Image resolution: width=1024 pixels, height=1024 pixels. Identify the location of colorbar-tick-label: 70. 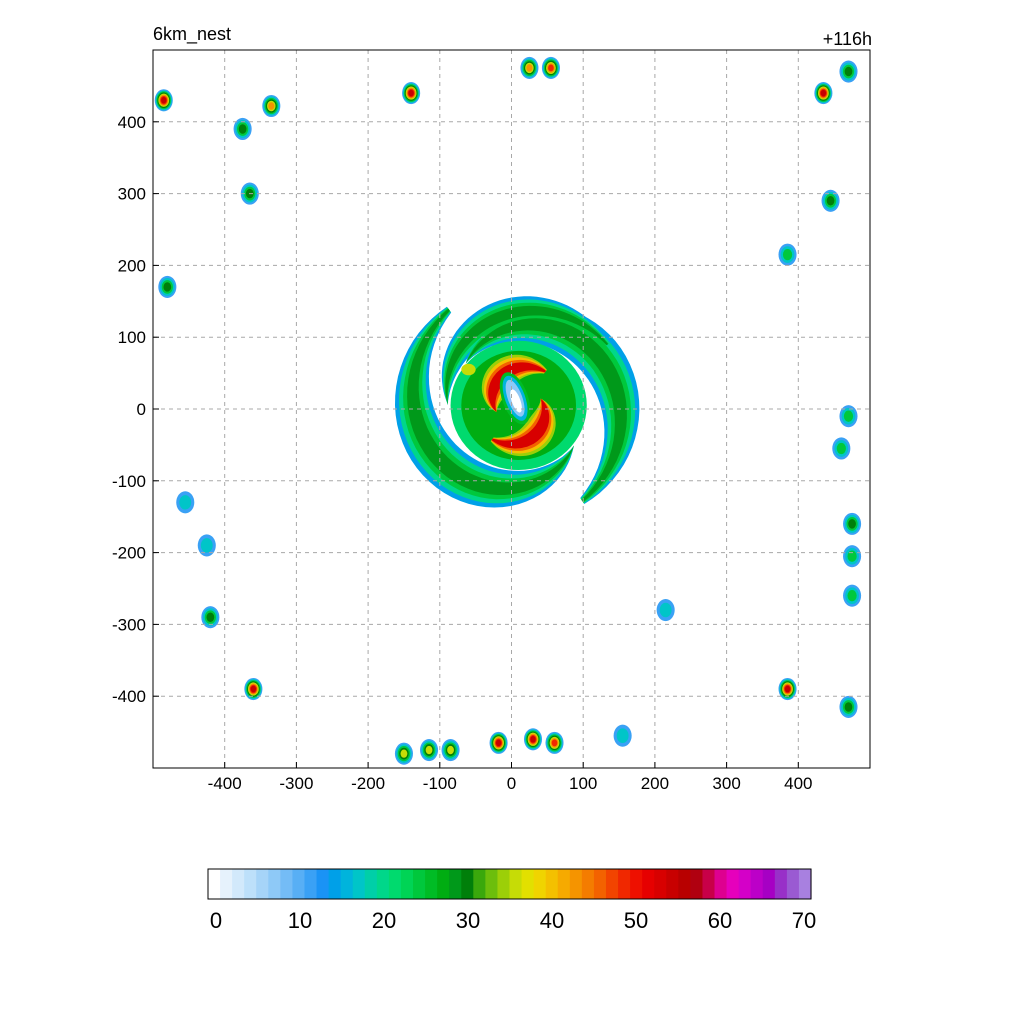
(804, 920).